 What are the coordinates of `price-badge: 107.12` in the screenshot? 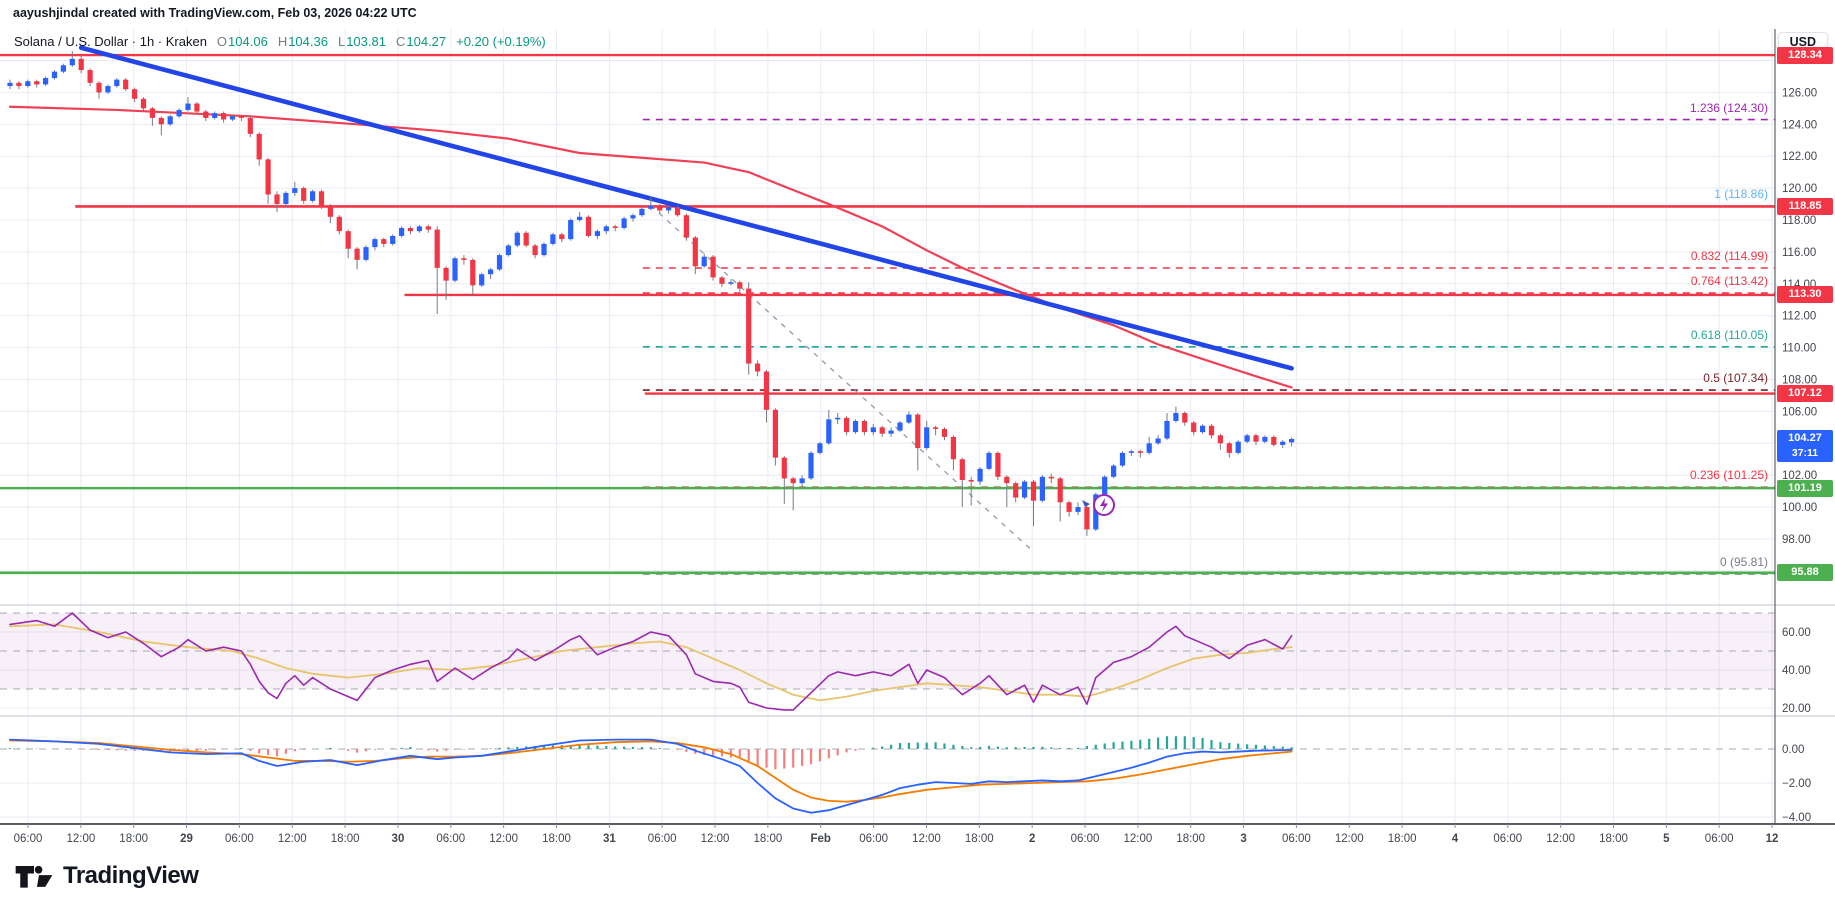 It's located at (1805, 394).